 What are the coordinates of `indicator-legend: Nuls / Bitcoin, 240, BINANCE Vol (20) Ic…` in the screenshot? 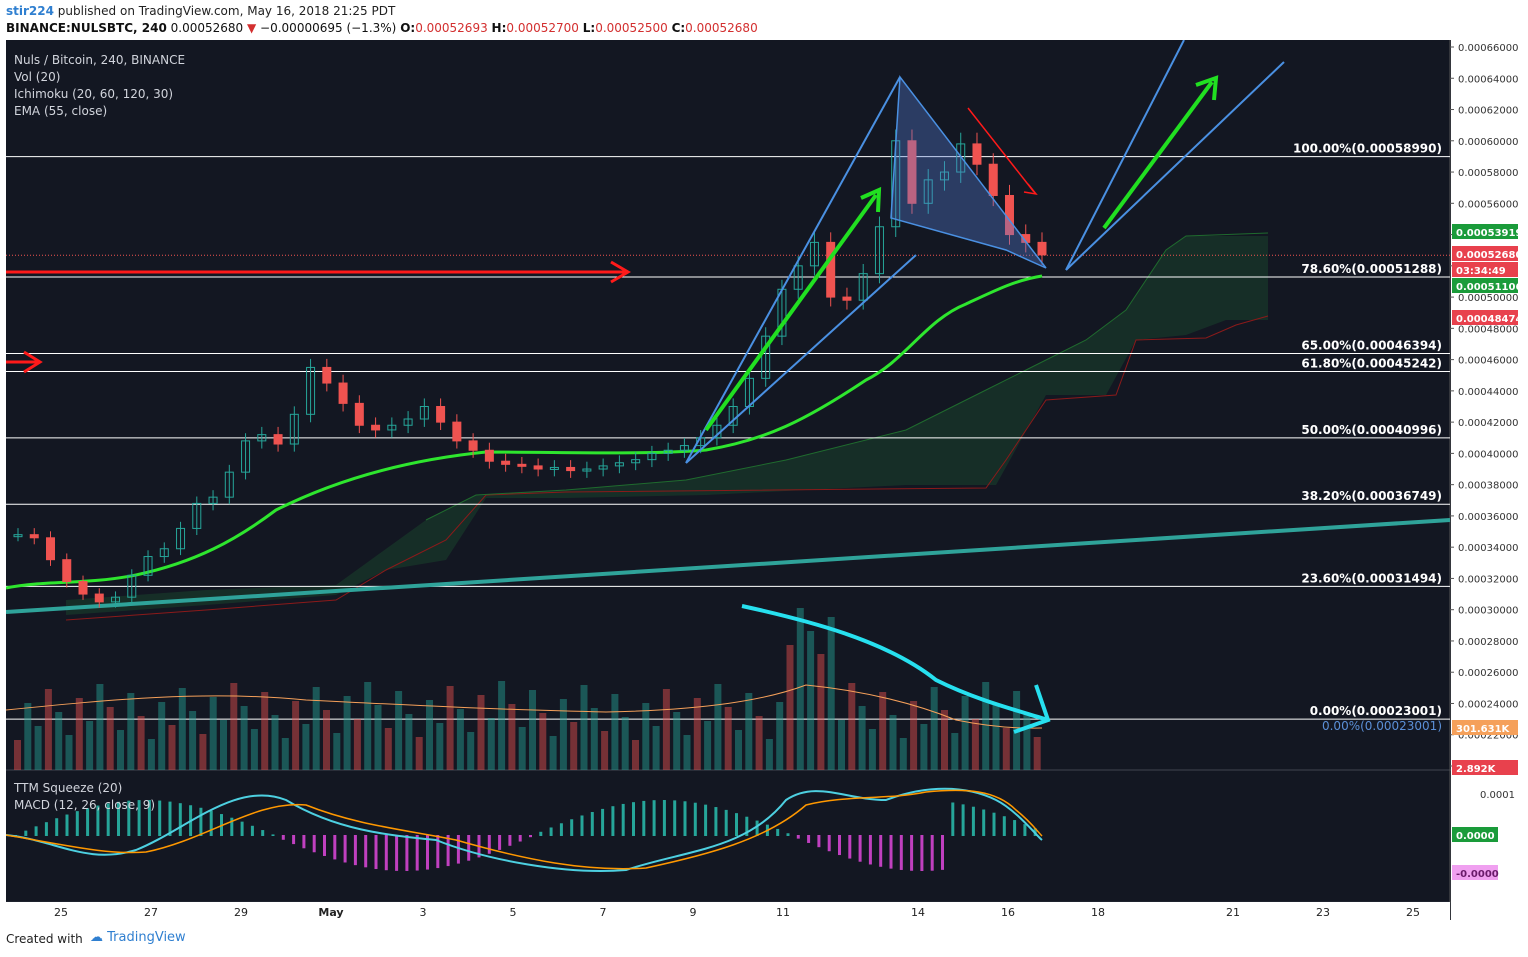 It's located at (99, 86).